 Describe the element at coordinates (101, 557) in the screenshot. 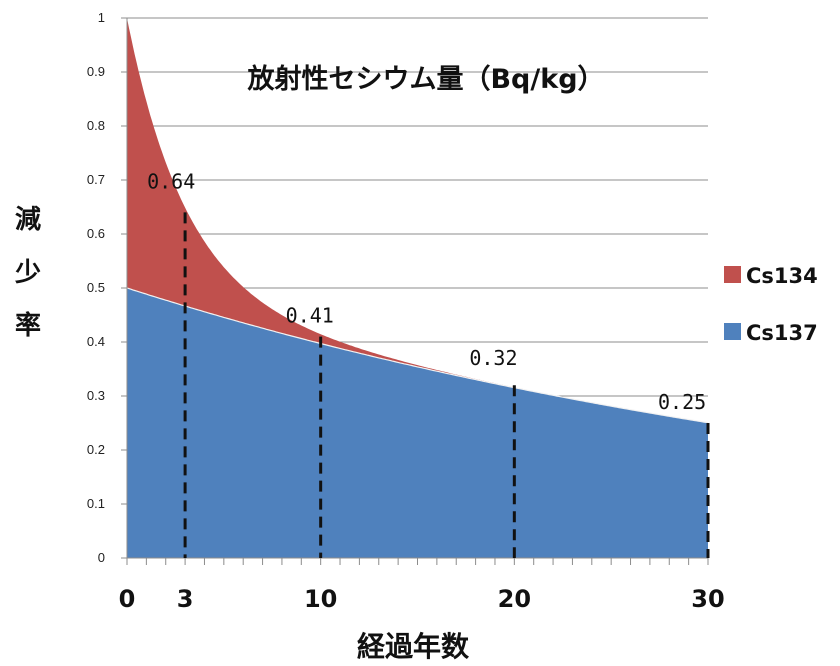

I see `y-tick-label: 0` at that location.